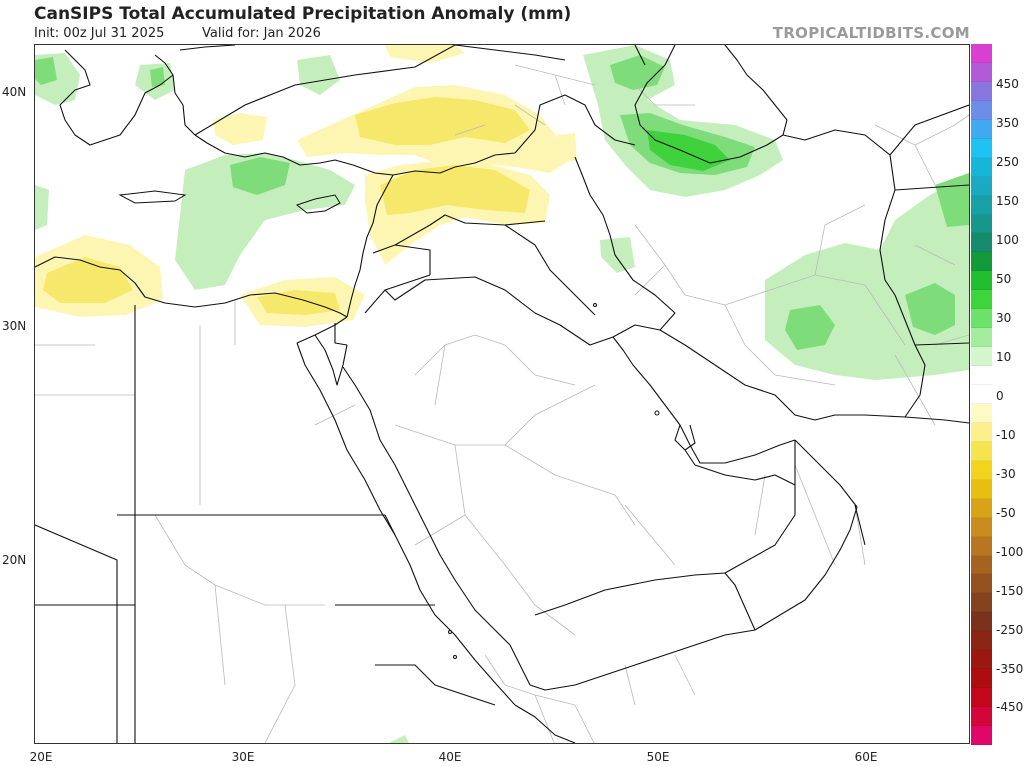 The width and height of the screenshot is (1024, 766). What do you see at coordinates (152, 197) in the screenshot?
I see `crete-island` at bounding box center [152, 197].